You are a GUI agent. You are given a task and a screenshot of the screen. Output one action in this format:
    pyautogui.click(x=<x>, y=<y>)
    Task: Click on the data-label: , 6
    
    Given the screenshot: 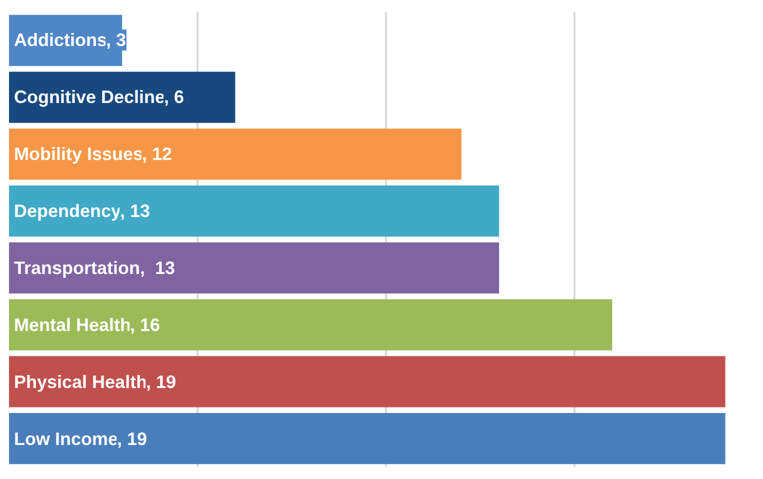 What is the action you would take?
    pyautogui.click(x=174, y=97)
    